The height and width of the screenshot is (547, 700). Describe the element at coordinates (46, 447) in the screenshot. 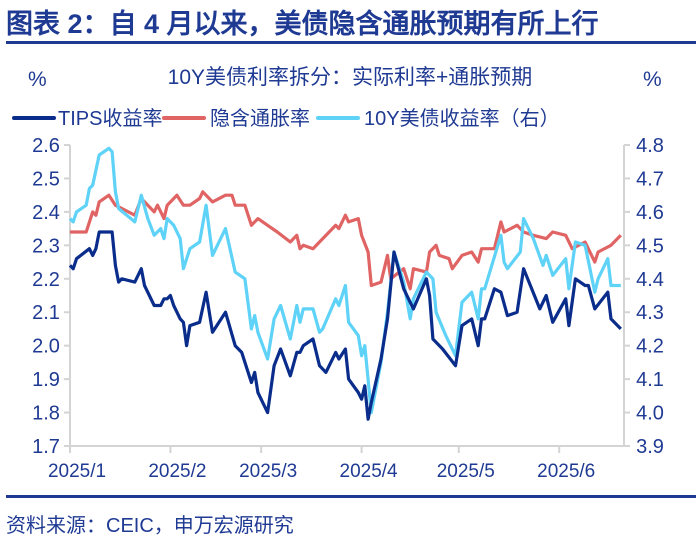

I see `y-tick-label-left: 1.7` at that location.